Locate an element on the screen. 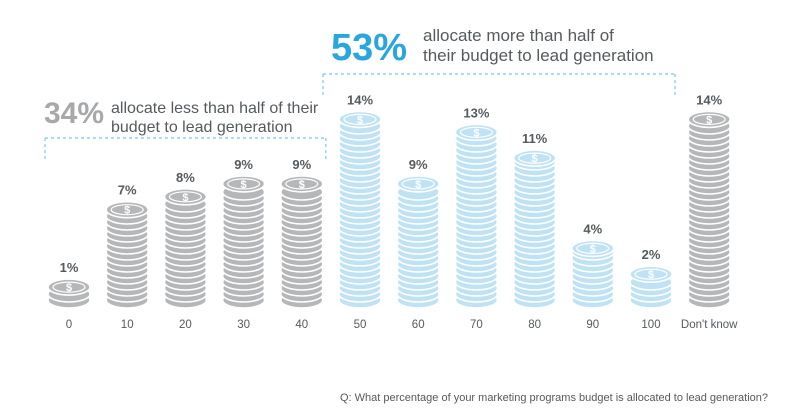  coin-stack-Don't know: $ is located at coordinates (709, 209).